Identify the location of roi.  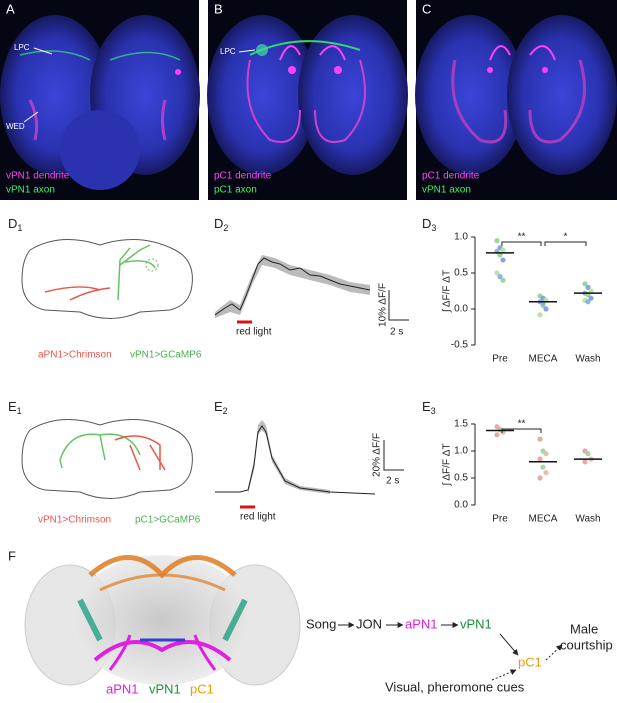
(152, 265).